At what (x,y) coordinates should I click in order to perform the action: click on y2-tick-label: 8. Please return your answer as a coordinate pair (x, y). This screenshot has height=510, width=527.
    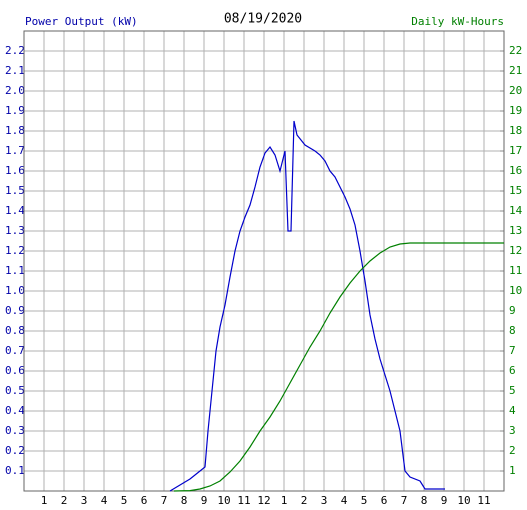
    Looking at the image, I should click on (512, 330).